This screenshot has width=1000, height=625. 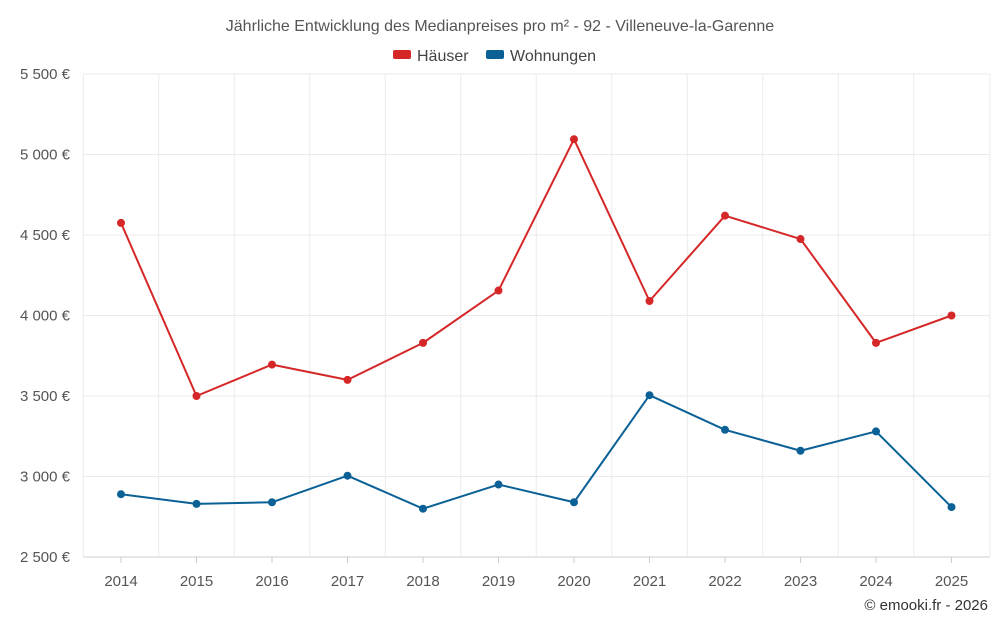 What do you see at coordinates (272, 502) in the screenshot?
I see `data-point-wohnungen-2016` at bounding box center [272, 502].